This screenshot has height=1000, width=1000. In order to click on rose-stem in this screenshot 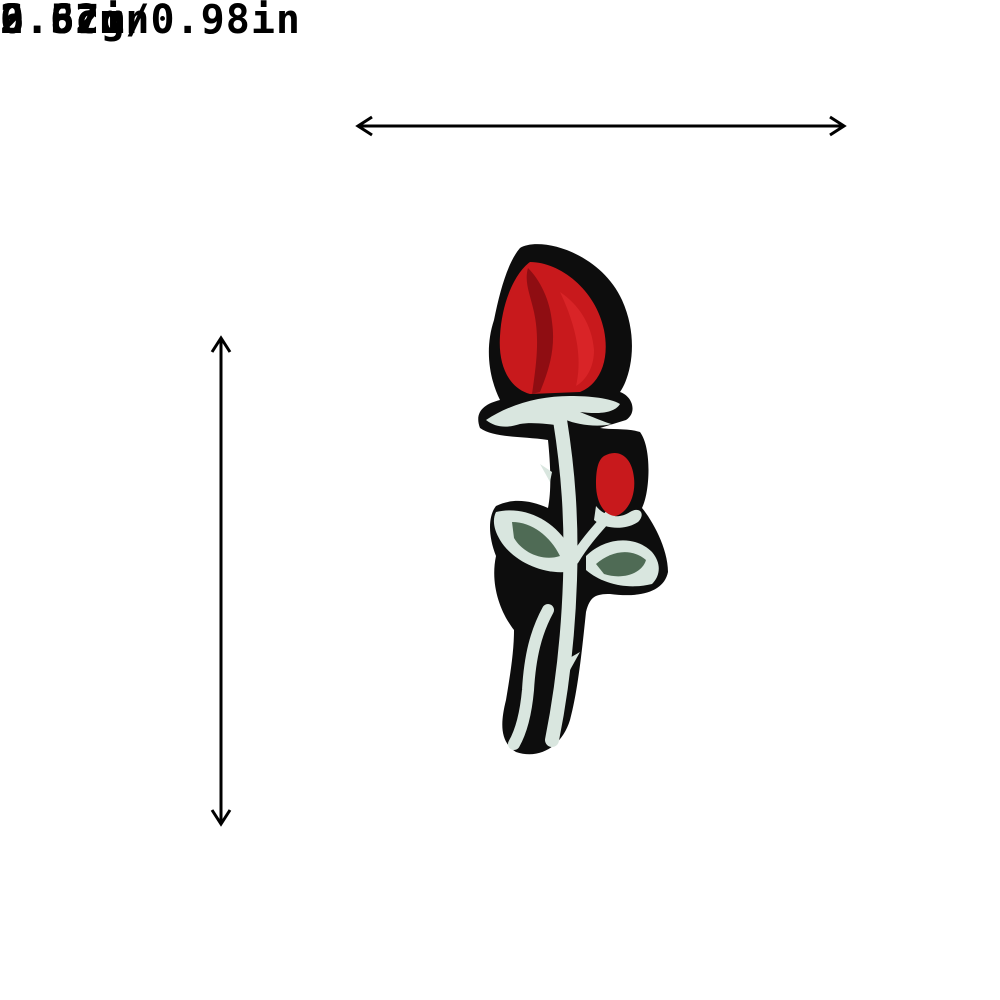, I will do `click(561, 580)`.